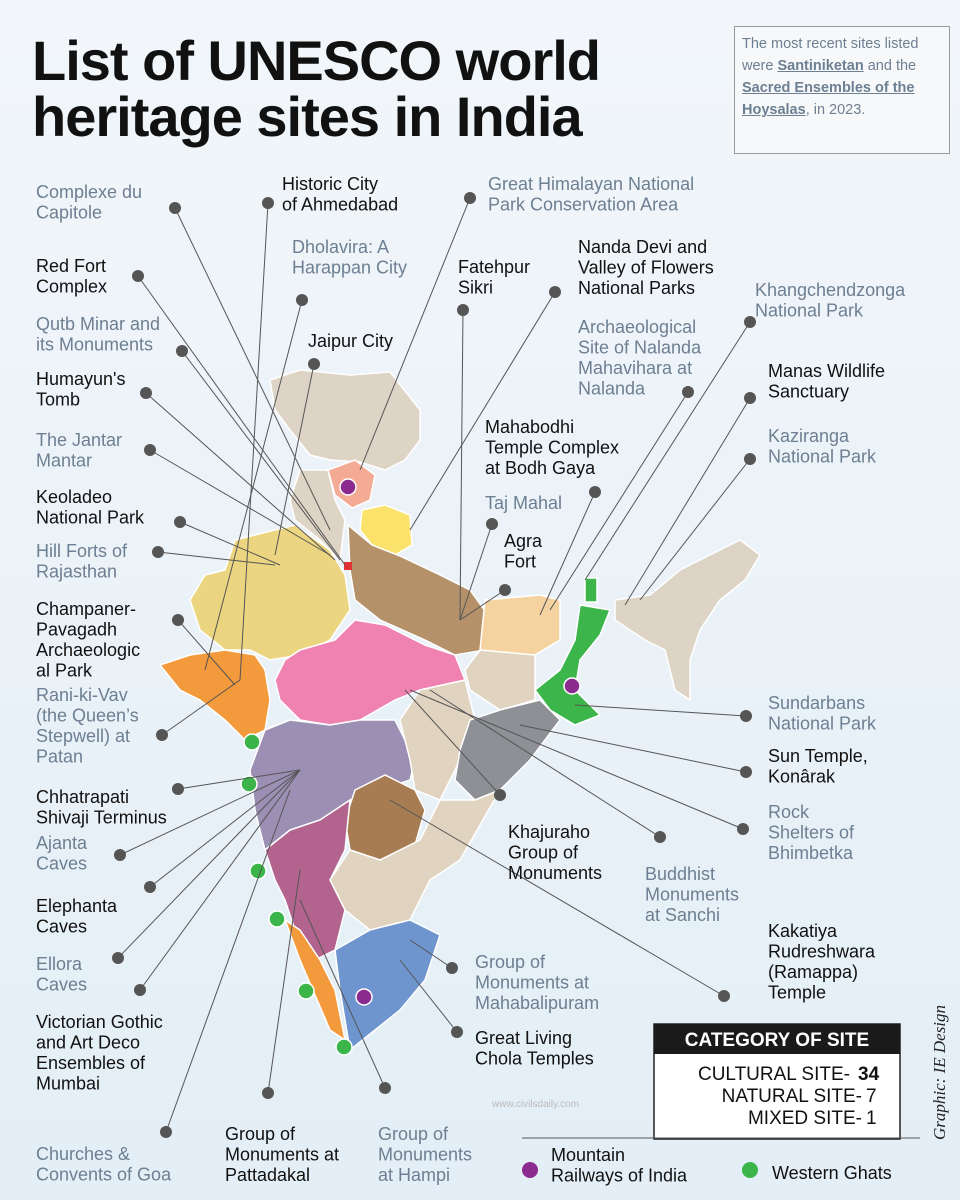  What do you see at coordinates (939, 1072) in the screenshot?
I see `credit: Graphic: IE Design` at bounding box center [939, 1072].